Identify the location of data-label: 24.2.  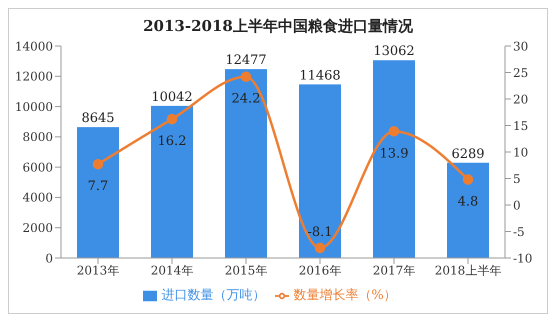
(246, 99).